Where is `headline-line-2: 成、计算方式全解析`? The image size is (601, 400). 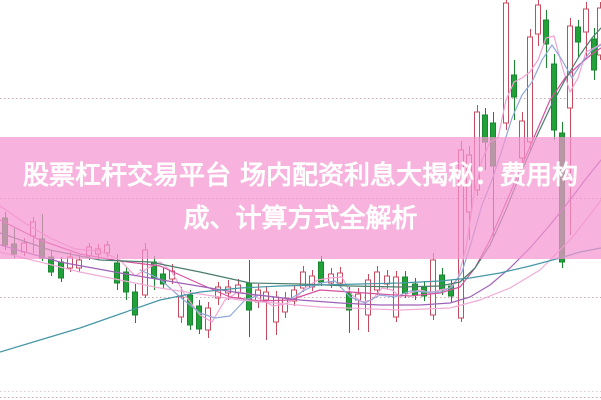 headline-line-2: 成、计算方式全解析 is located at coordinates (300, 219).